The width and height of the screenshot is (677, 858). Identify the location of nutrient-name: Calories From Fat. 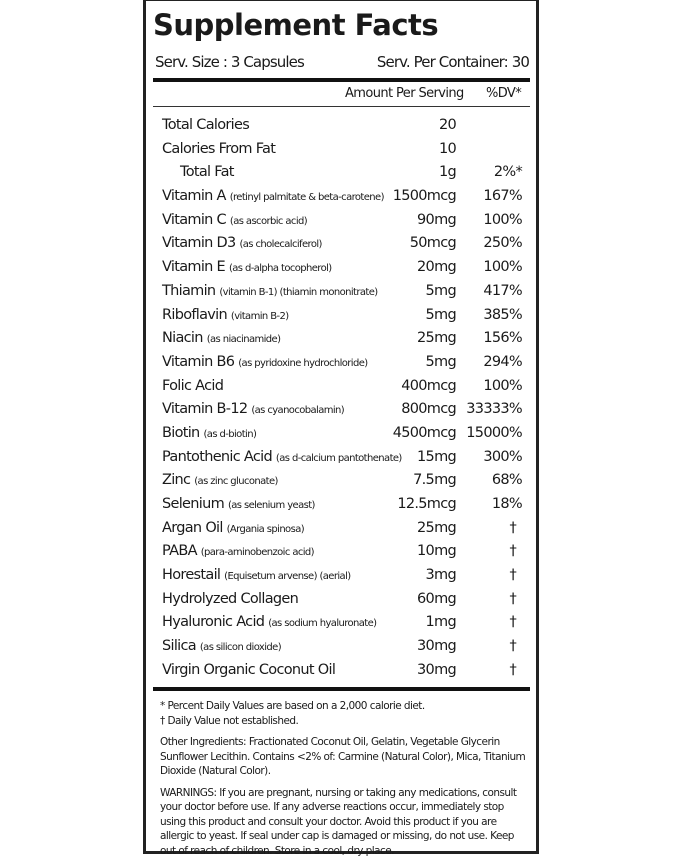
(218, 150).